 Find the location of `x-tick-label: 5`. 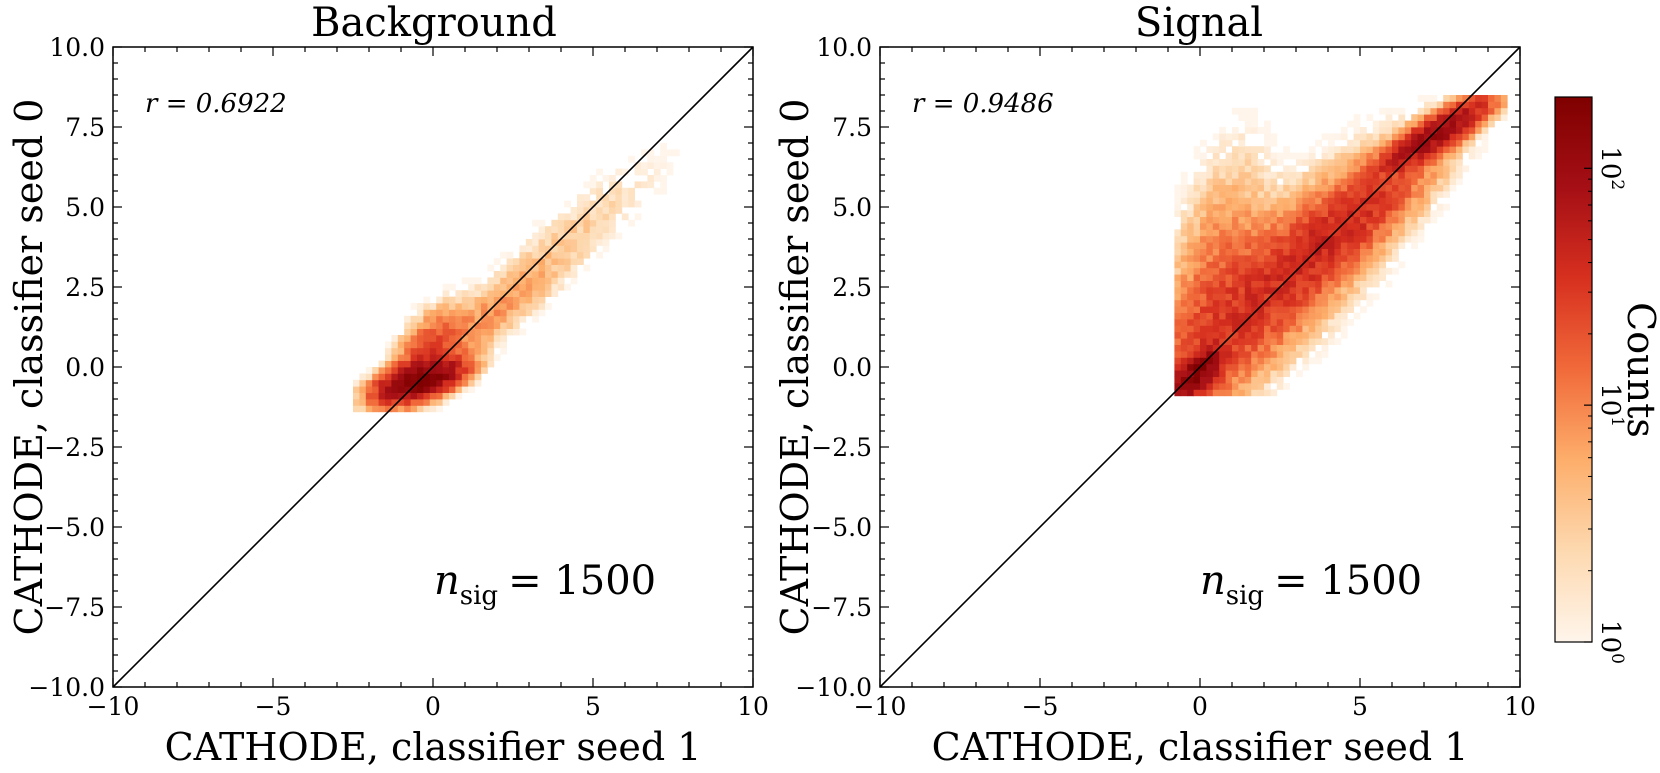

x-tick-label: 5 is located at coordinates (1360, 706).